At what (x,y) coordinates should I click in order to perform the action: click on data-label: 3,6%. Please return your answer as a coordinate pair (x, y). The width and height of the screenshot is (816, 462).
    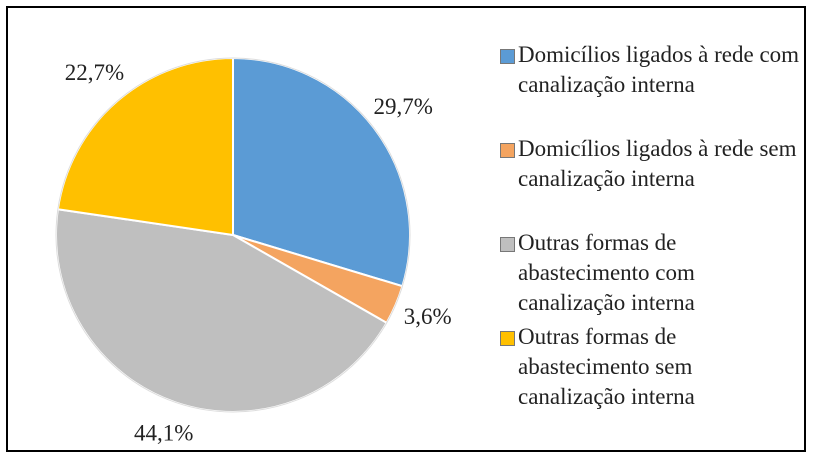
    Looking at the image, I should click on (428, 316).